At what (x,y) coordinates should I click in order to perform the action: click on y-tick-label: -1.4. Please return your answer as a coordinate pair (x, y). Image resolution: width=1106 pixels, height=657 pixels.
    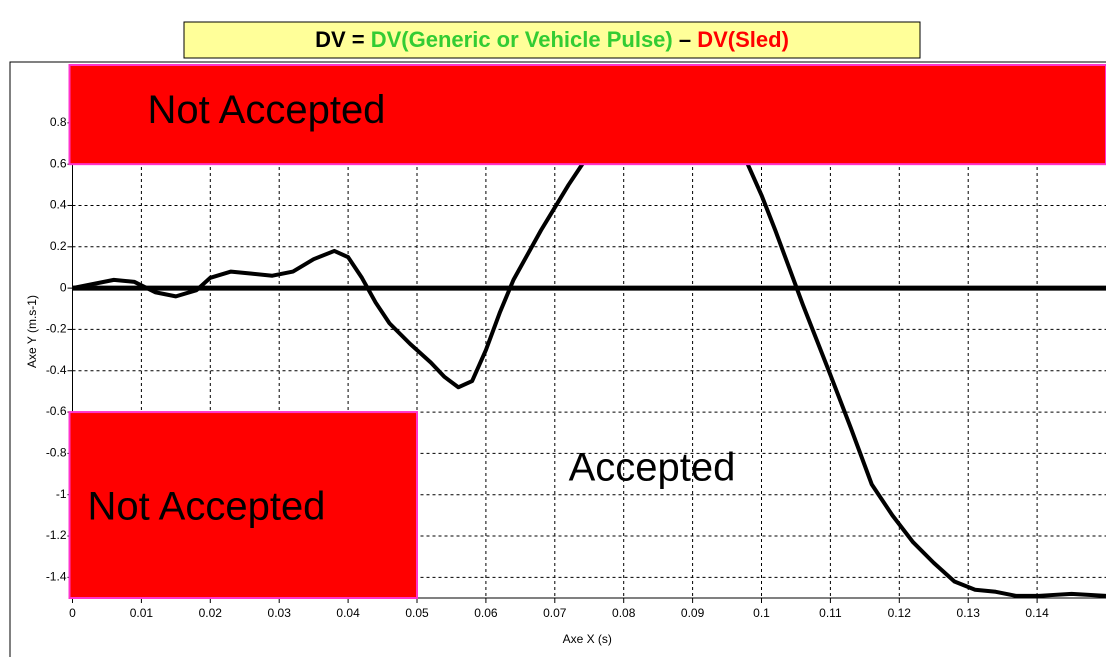
    Looking at the image, I should click on (56, 577).